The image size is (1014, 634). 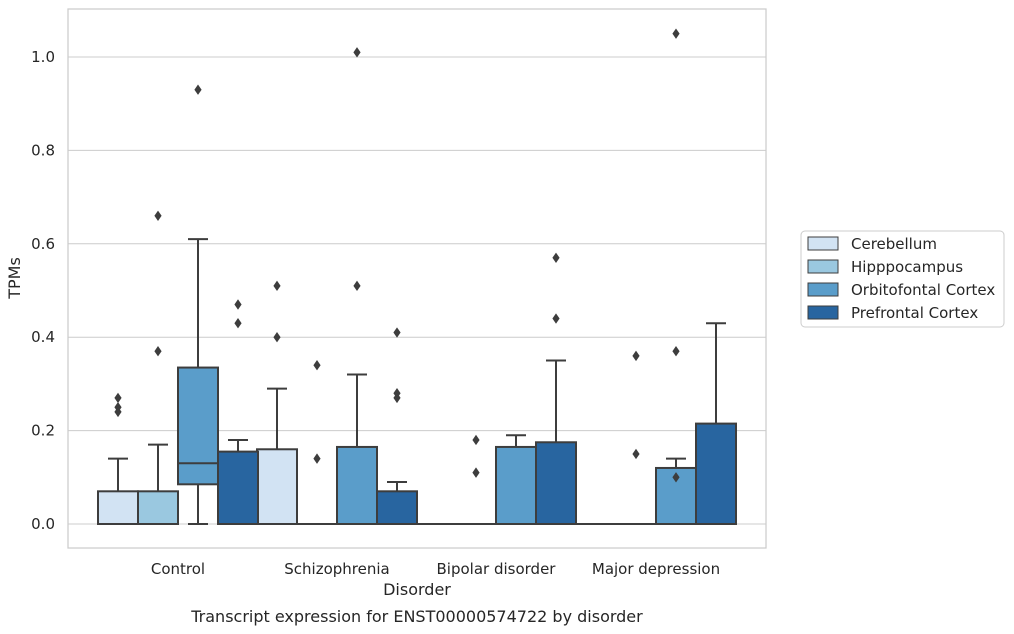 What do you see at coordinates (43, 244) in the screenshot?
I see `y-tick-label: 0.6` at bounding box center [43, 244].